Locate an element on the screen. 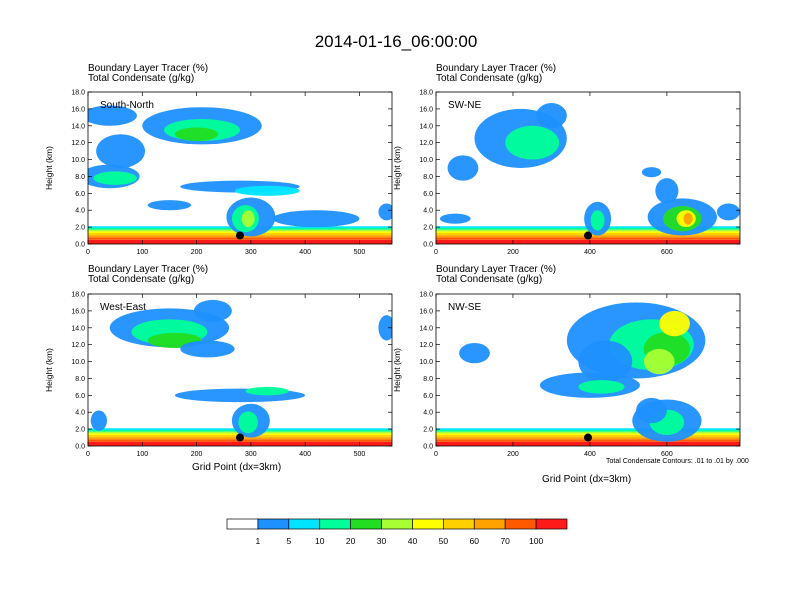 The height and width of the screenshot is (612, 792). colorbar-label: 60 is located at coordinates (475, 541).